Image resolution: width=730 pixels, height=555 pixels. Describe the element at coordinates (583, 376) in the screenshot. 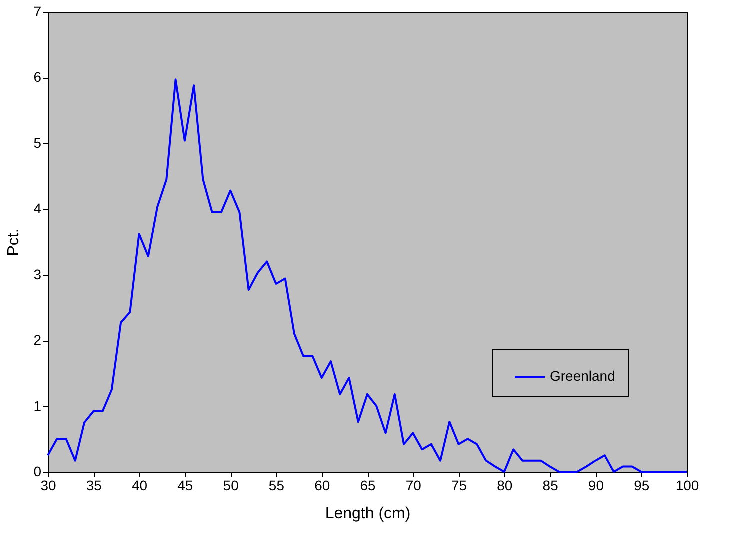

I see `legend-label: Greenland` at that location.